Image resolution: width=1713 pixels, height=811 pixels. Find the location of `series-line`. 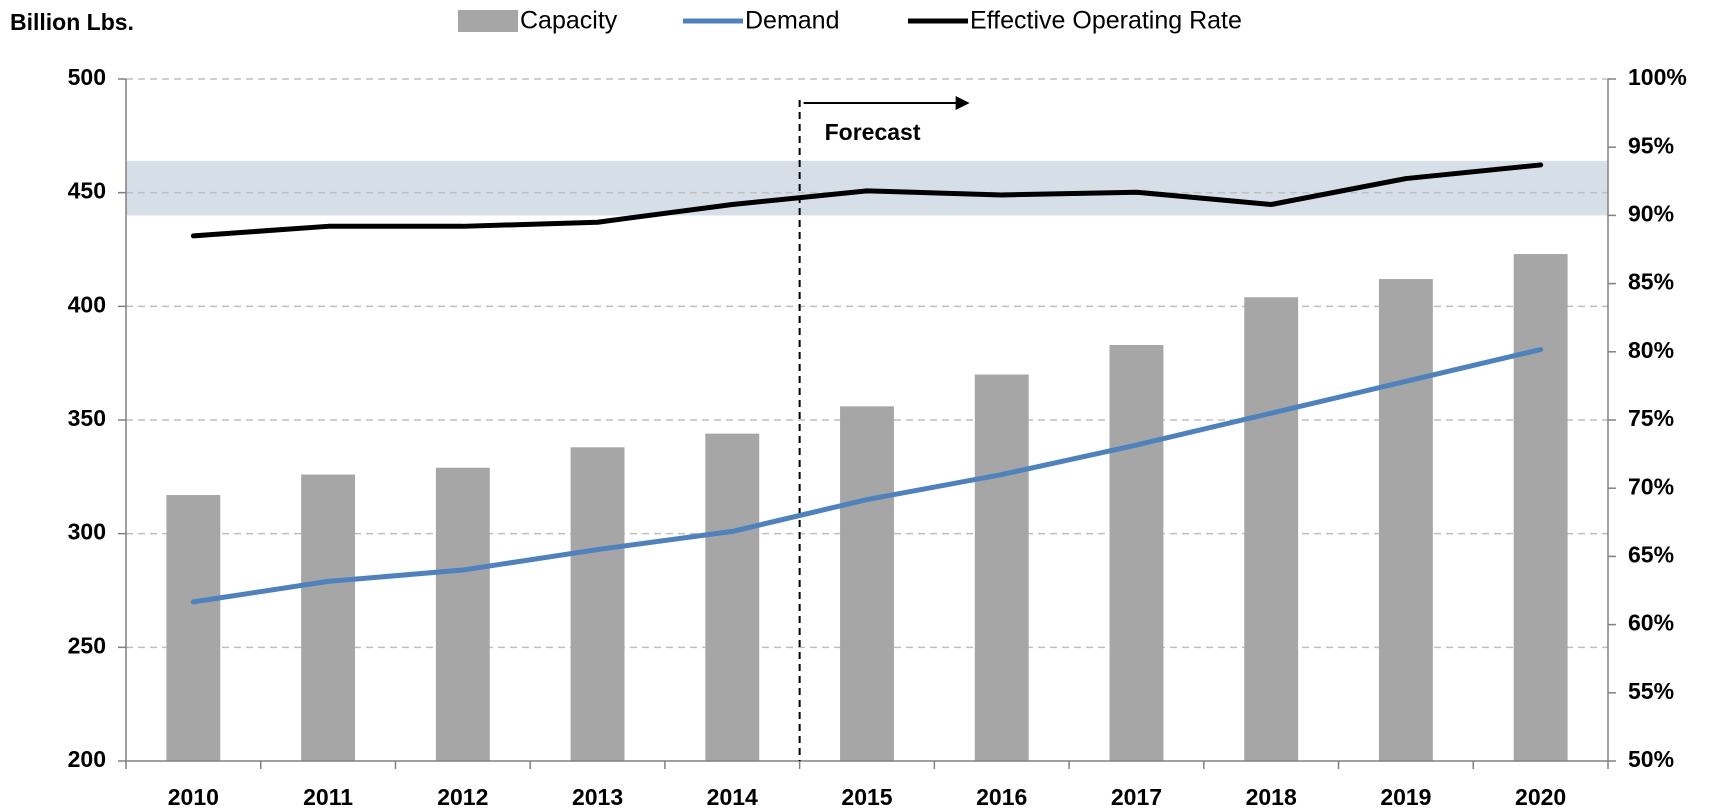

series-line is located at coordinates (867, 200).